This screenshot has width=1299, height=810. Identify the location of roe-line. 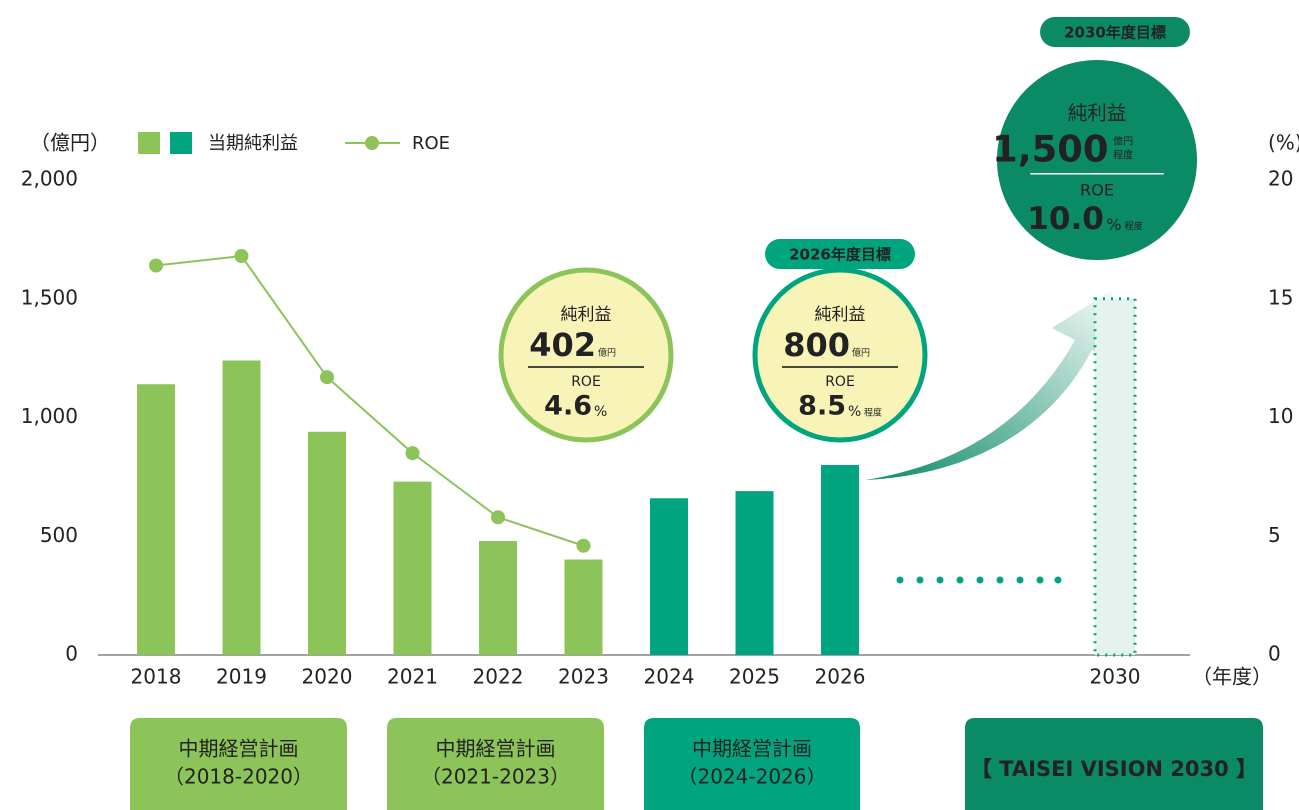
(369, 400).